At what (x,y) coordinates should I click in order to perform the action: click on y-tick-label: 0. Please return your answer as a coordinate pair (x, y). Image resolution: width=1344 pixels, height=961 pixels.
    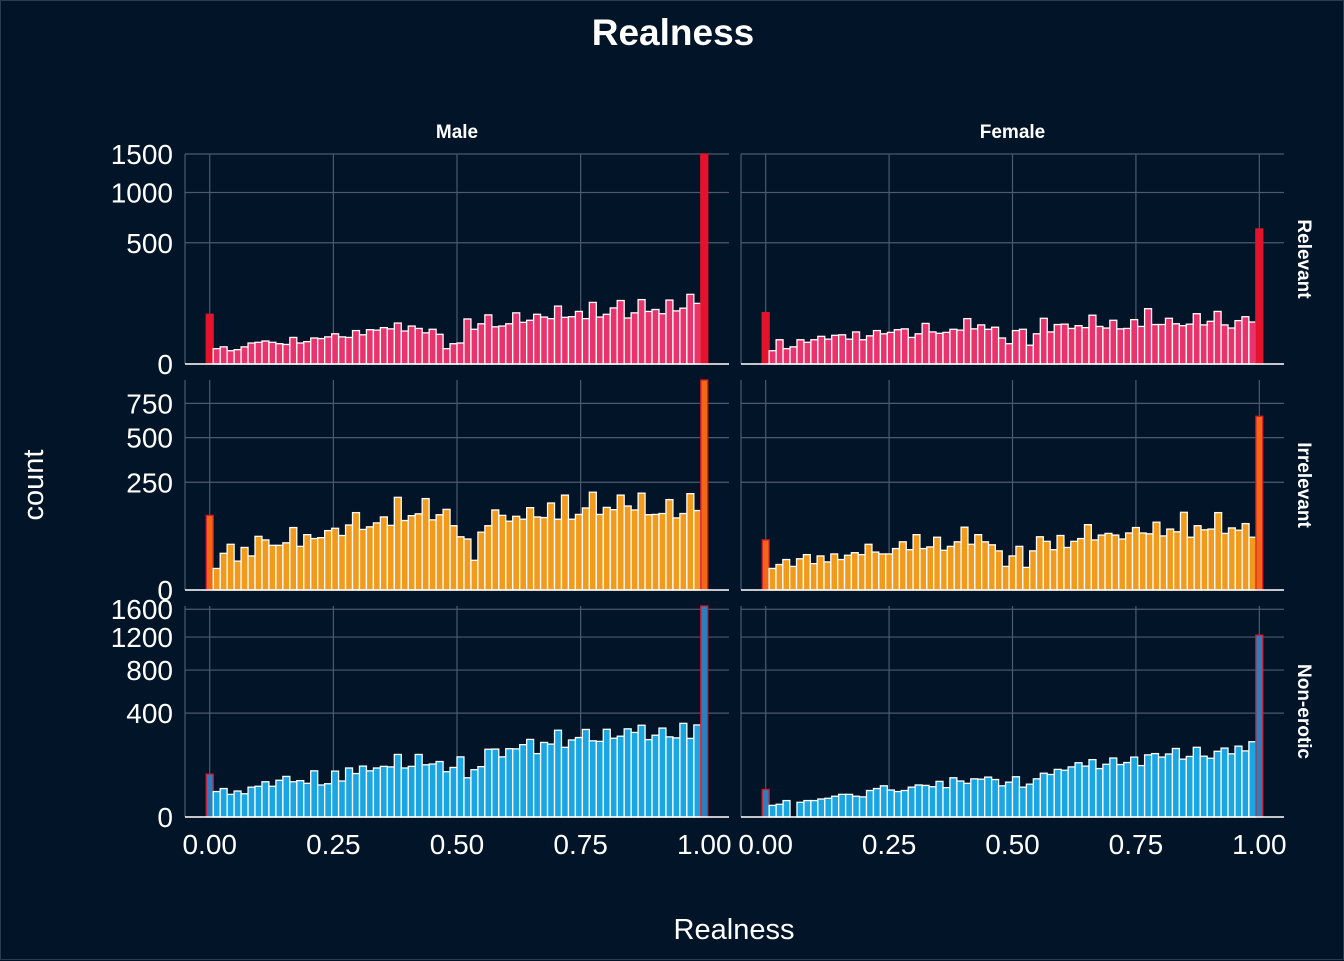
    Looking at the image, I should click on (165, 817).